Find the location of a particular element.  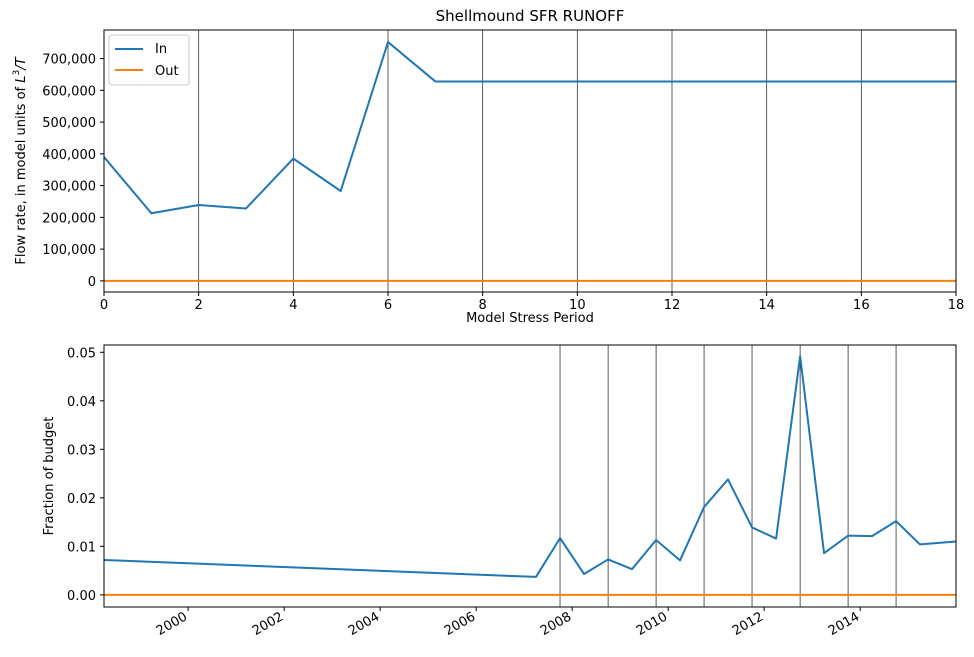

top-y-tick-label: 0 is located at coordinates (92, 282).